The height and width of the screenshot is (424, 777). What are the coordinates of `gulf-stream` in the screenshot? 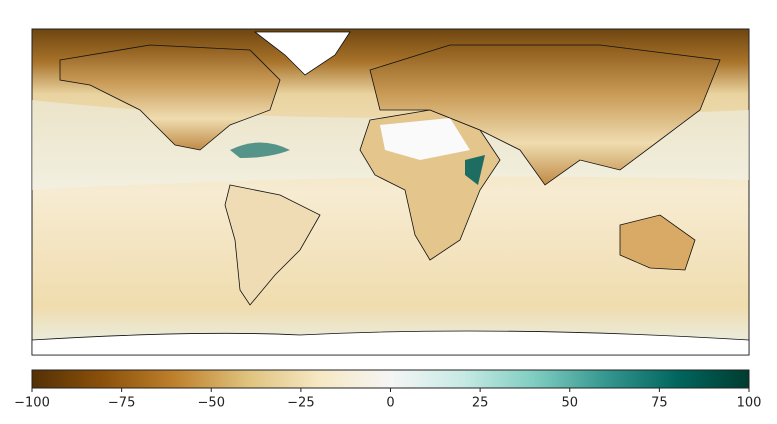 It's located at (260, 150).